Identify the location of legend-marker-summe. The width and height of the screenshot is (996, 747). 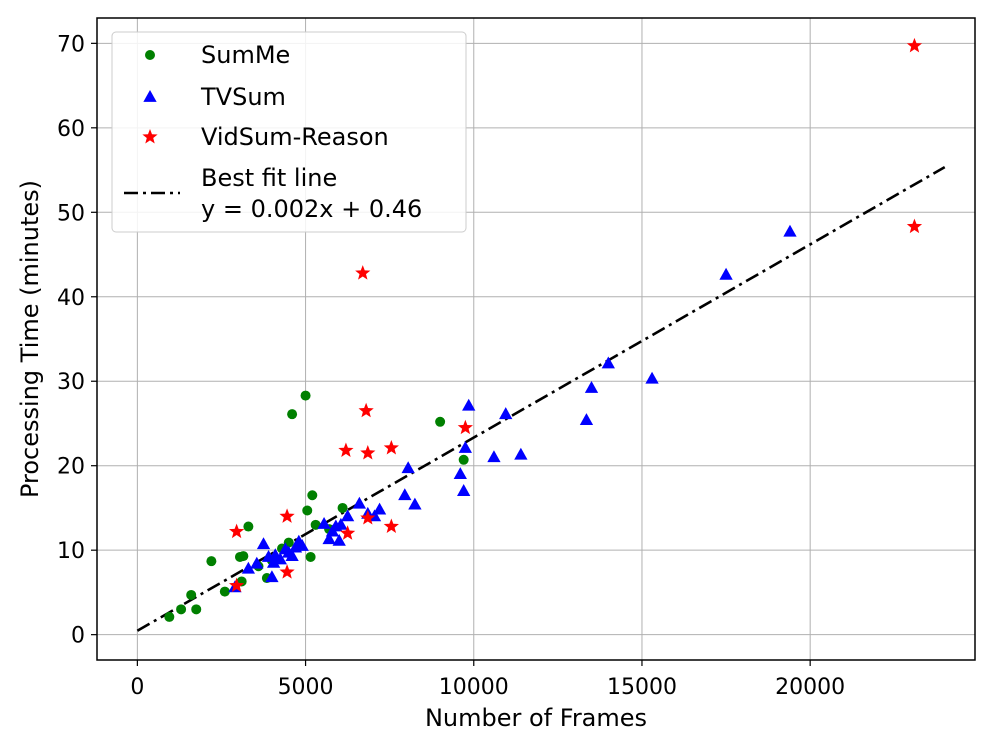
(150, 55).